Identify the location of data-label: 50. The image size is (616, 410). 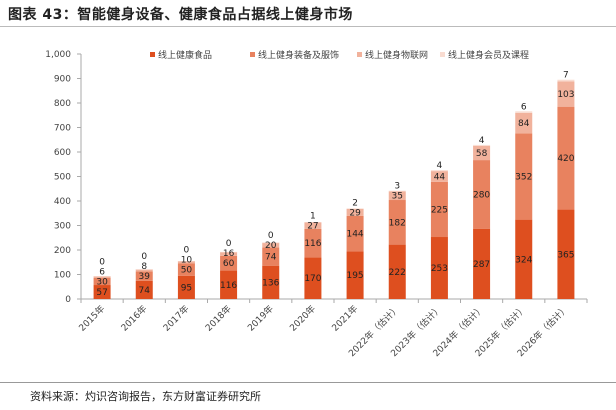
(187, 271).